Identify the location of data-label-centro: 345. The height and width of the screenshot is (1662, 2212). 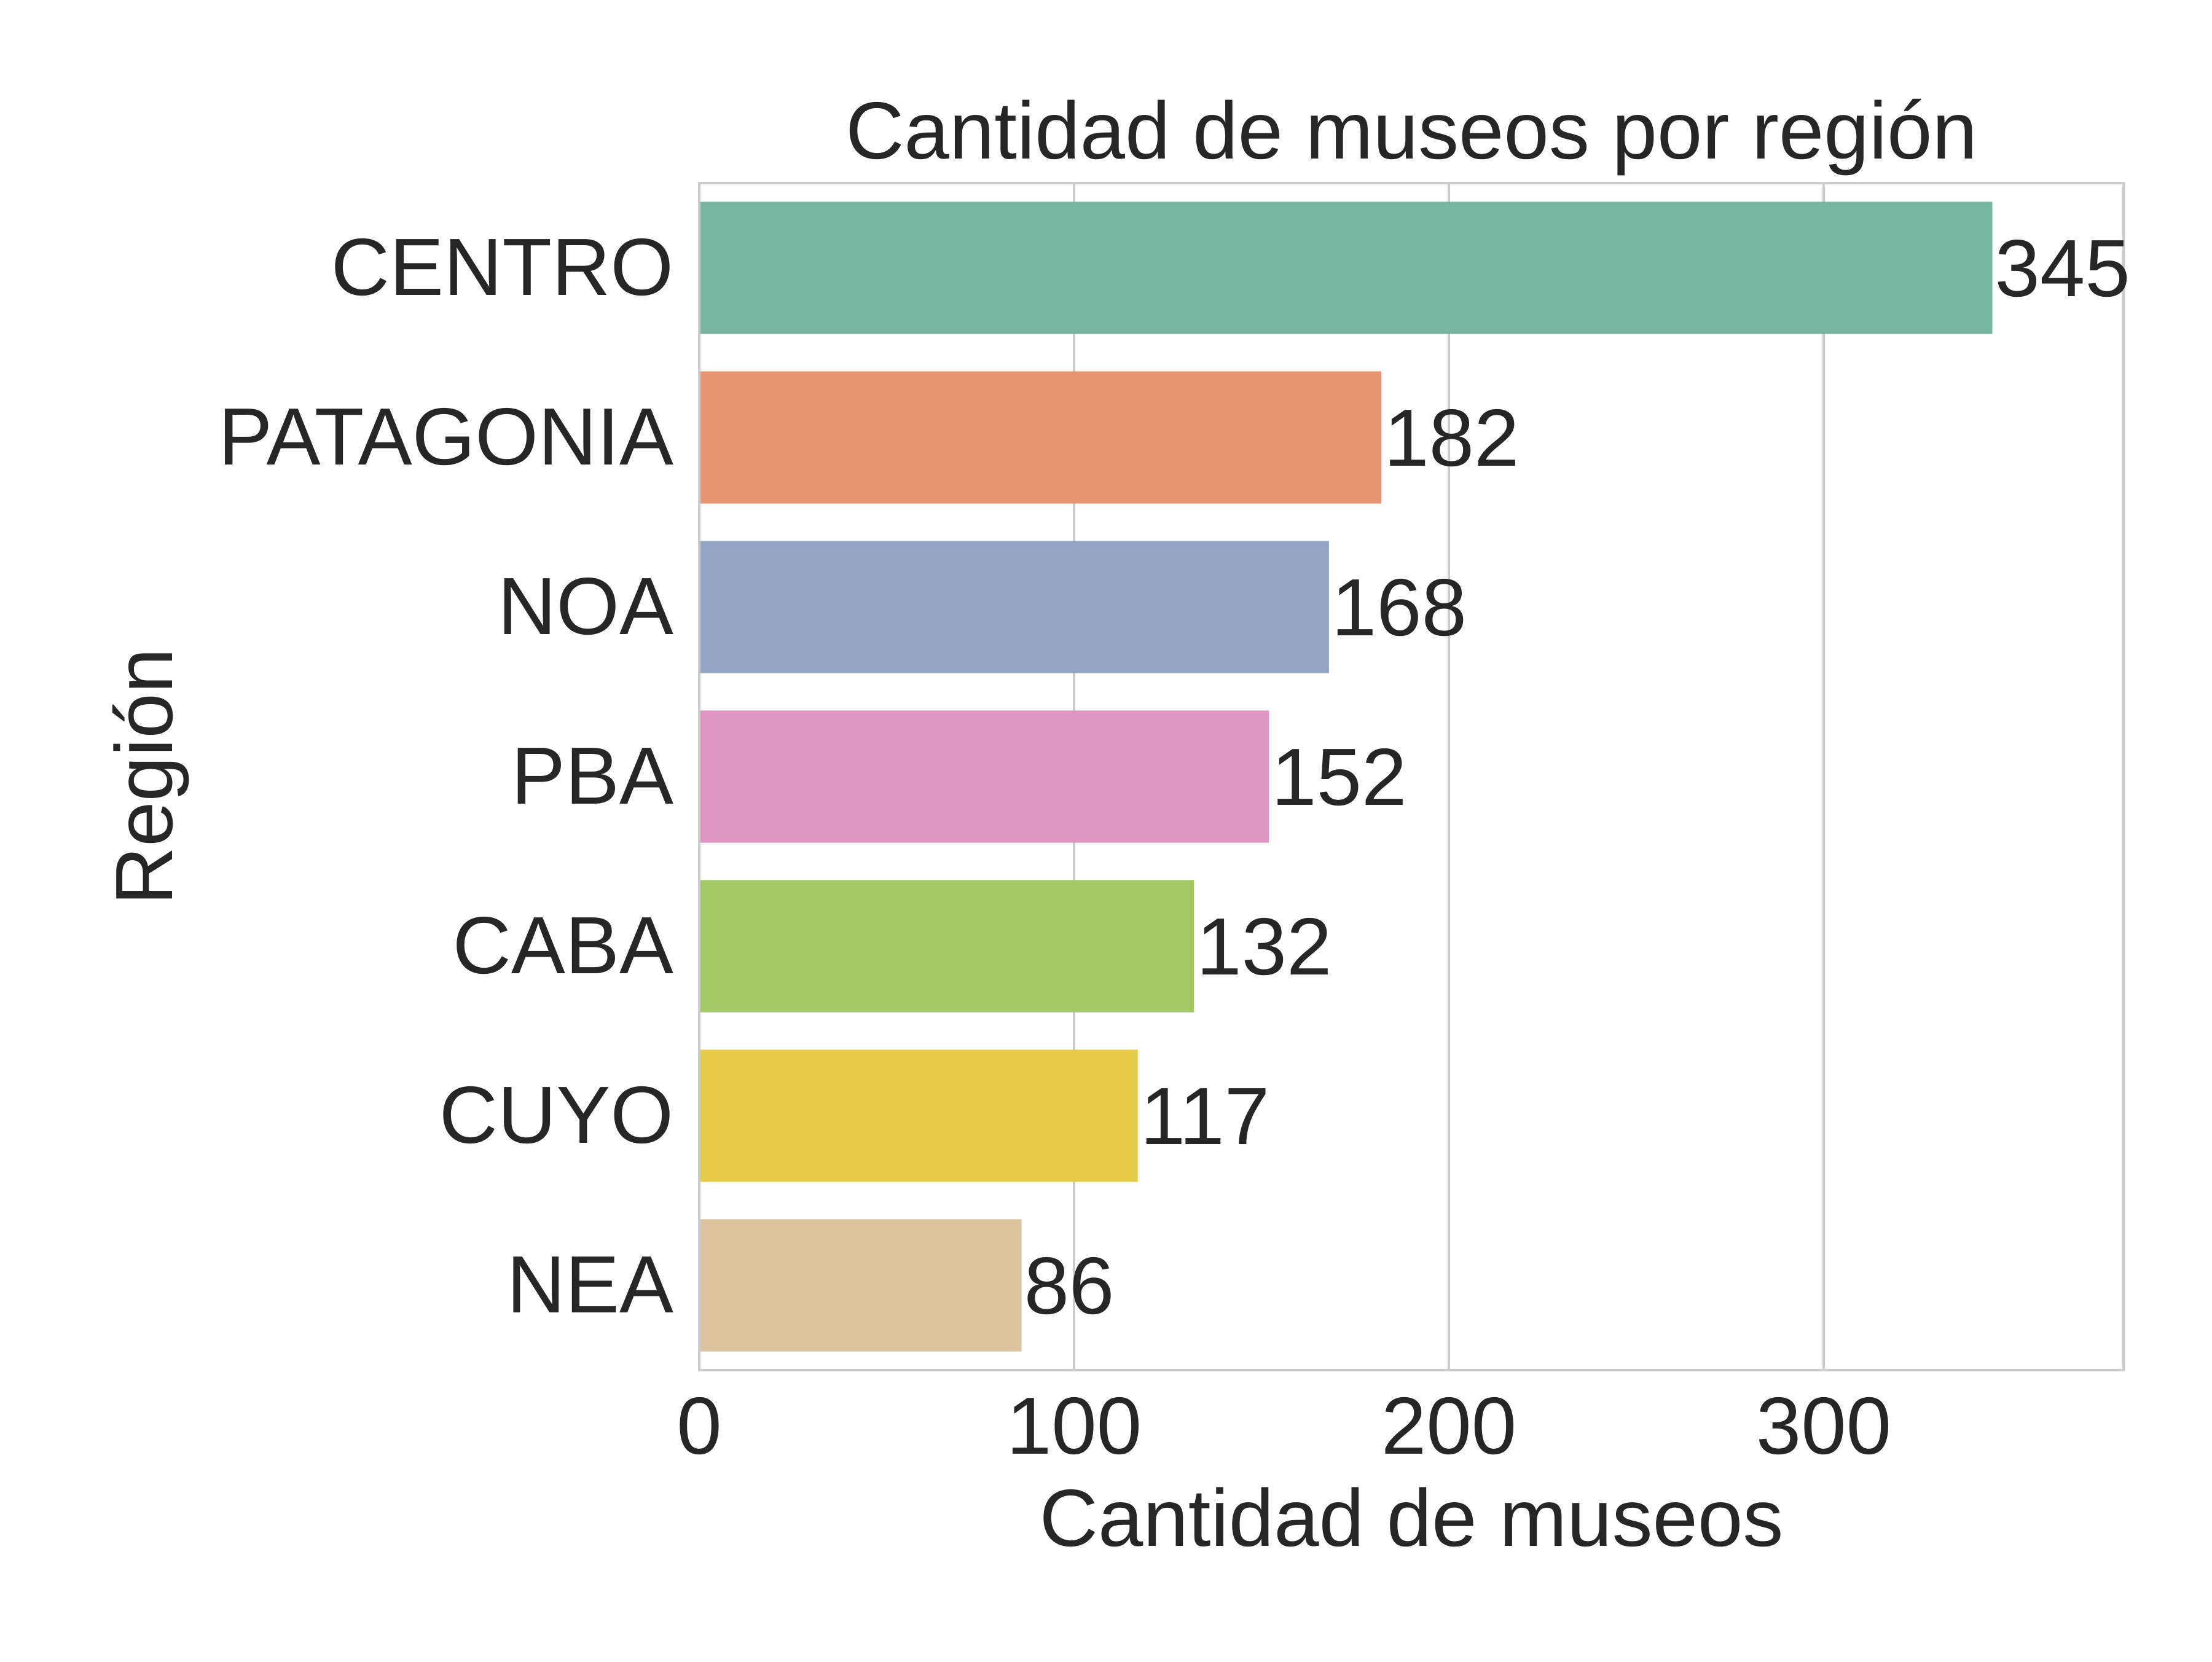
(2062, 268).